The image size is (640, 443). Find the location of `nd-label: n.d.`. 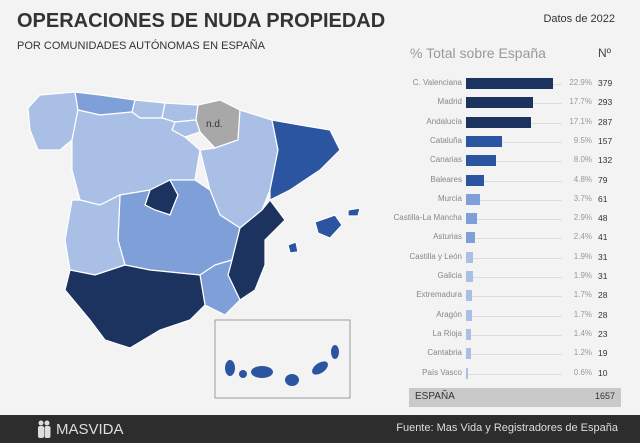

nd-label: n.d. is located at coordinates (214, 124).